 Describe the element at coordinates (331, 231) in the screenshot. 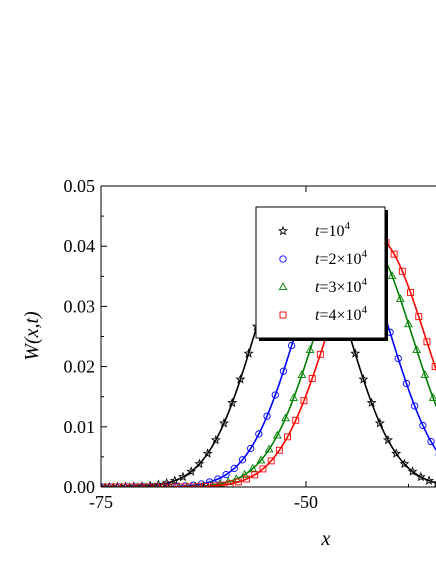

I see `legend-label-value: =10` at that location.